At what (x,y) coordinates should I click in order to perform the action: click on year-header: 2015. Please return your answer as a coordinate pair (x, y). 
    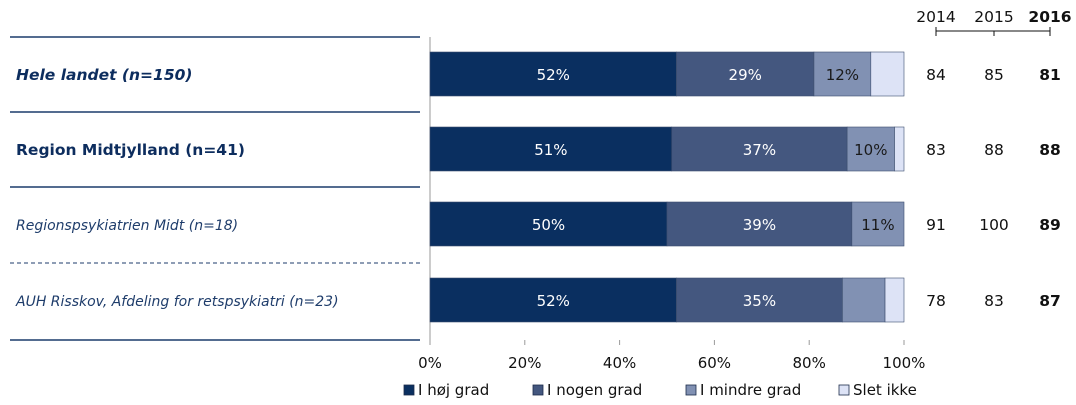
    Looking at the image, I should click on (993, 17).